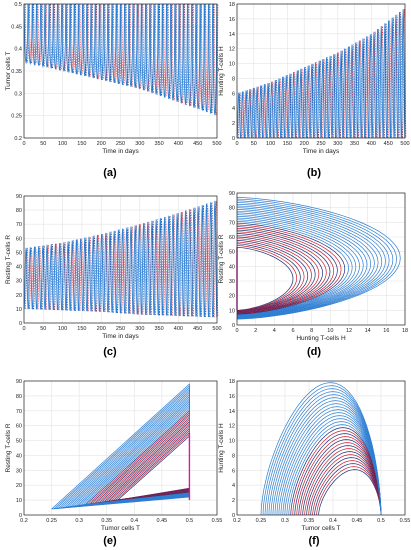 This screenshot has width=411, height=550. Describe the element at coordinates (232, 382) in the screenshot. I see `y-tick-label: 18` at that location.